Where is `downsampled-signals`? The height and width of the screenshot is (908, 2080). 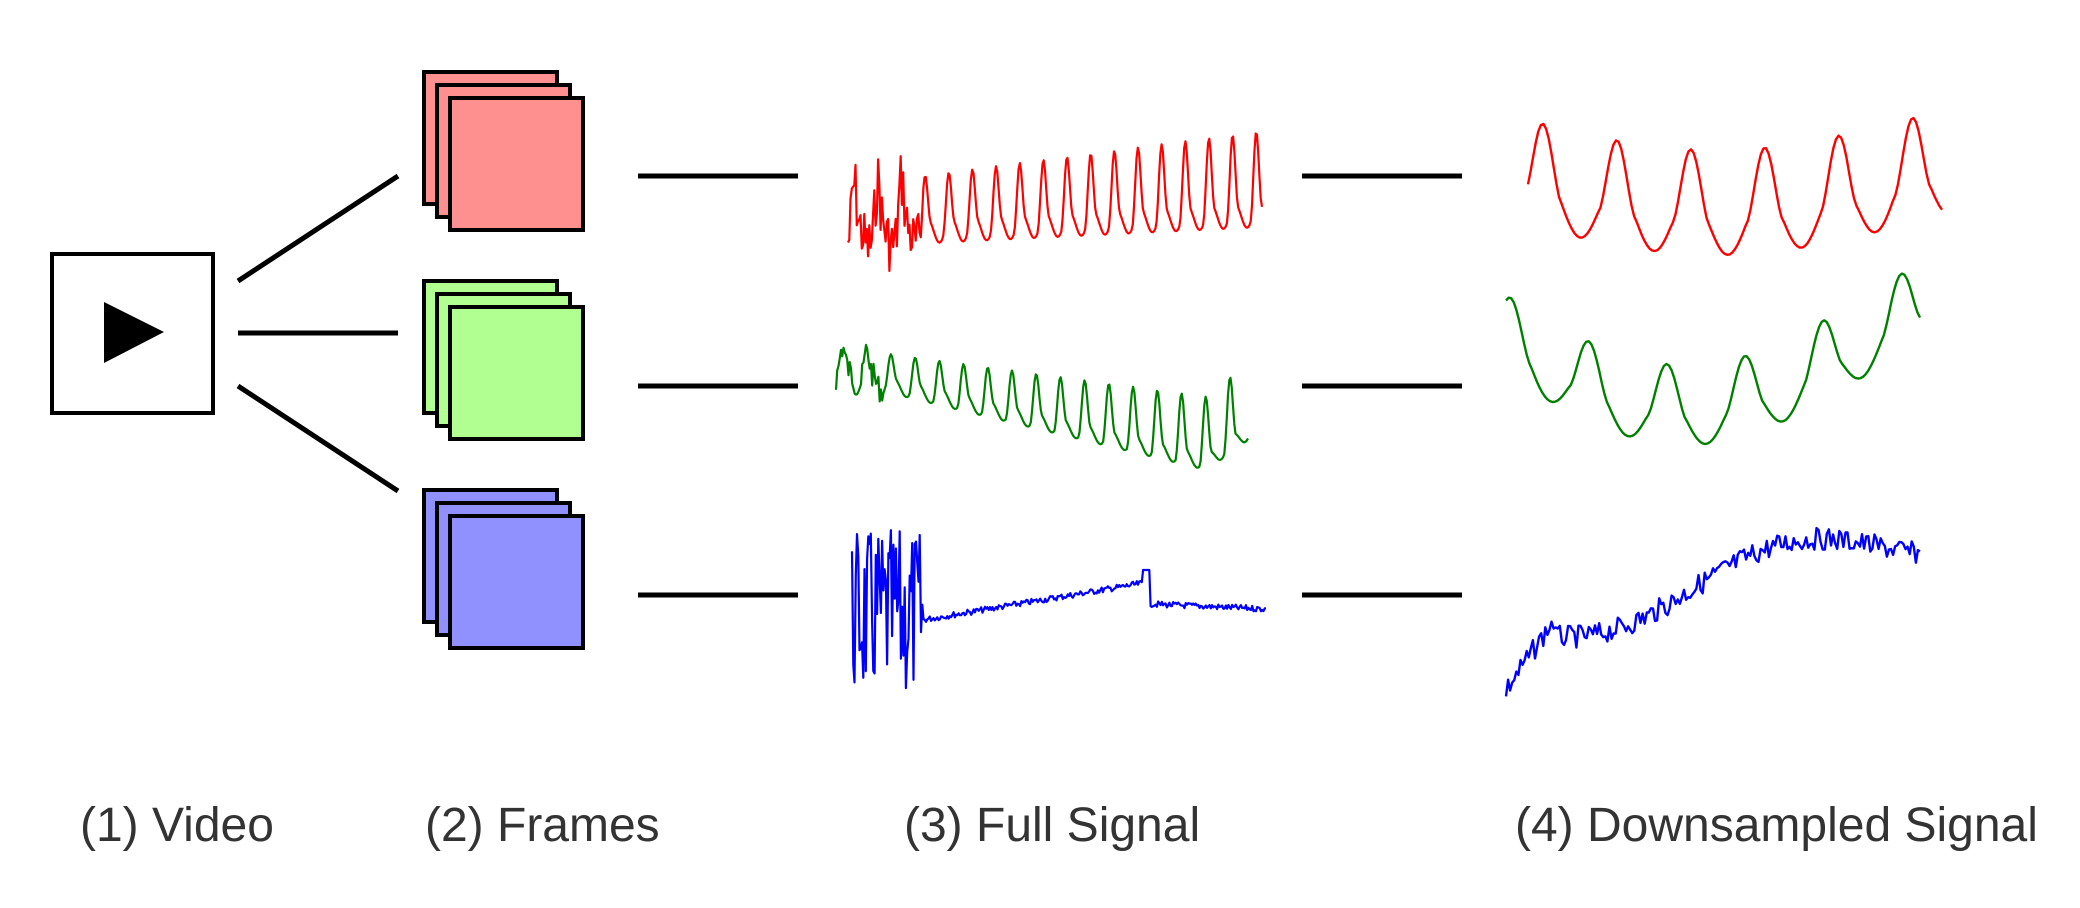 downsampled-signals is located at coordinates (1723, 406).